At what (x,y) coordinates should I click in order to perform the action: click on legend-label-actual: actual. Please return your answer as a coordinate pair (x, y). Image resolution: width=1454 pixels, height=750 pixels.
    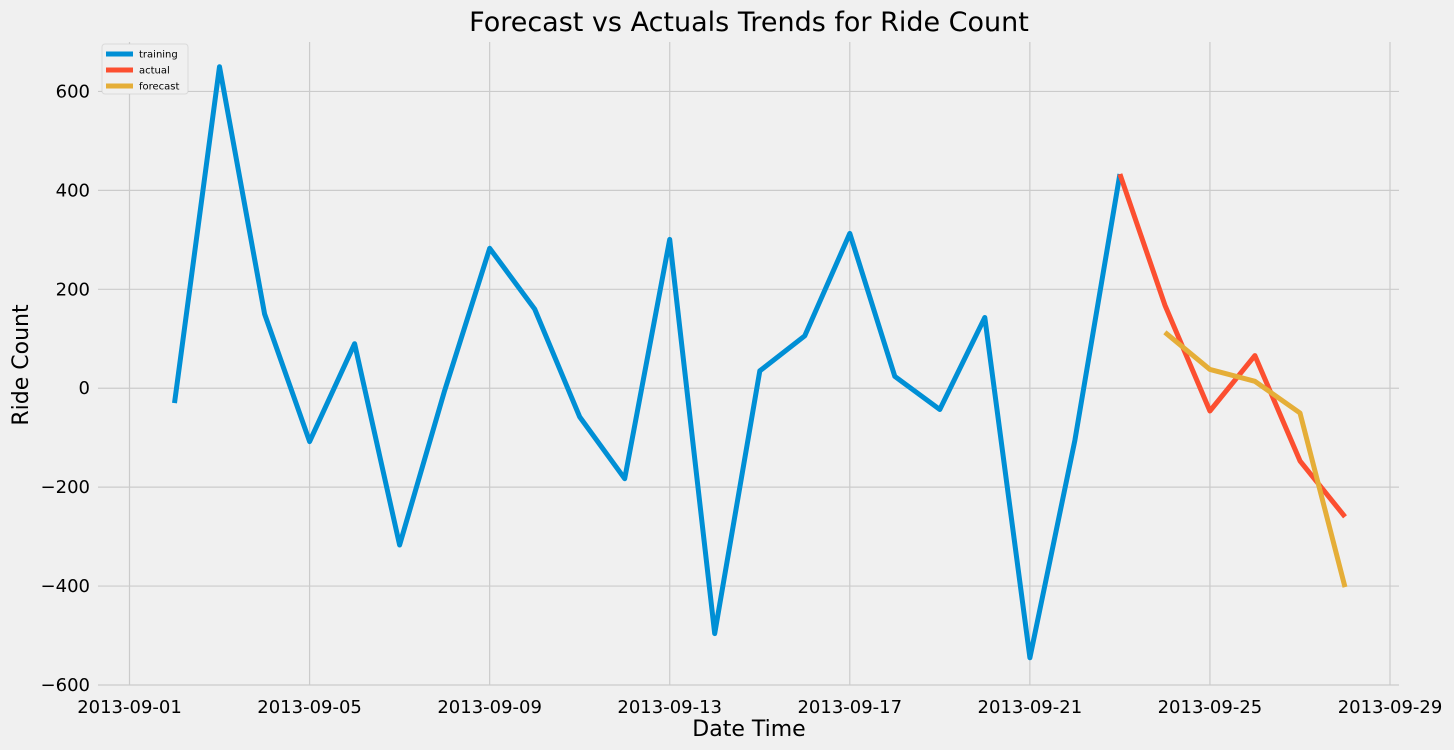
    Looking at the image, I should click on (154, 71).